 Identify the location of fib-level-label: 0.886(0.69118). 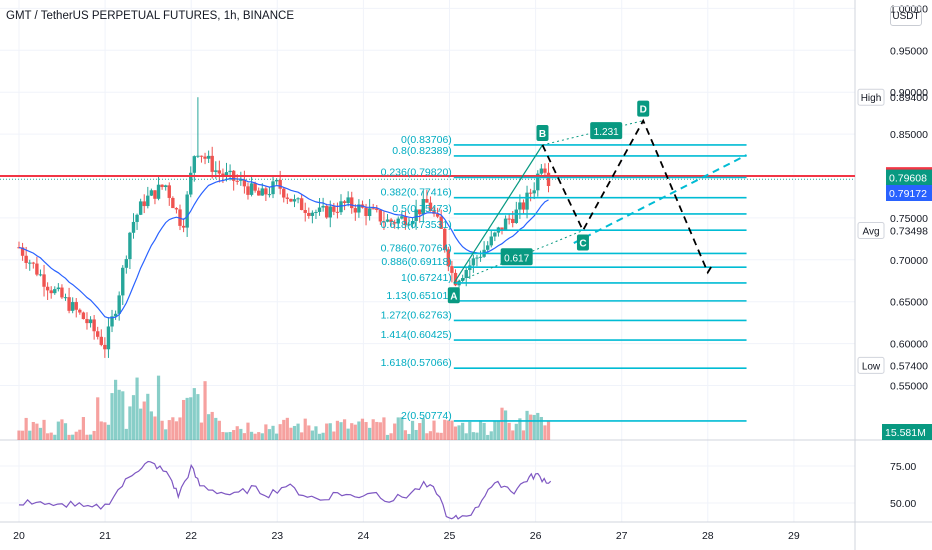
(416, 262).